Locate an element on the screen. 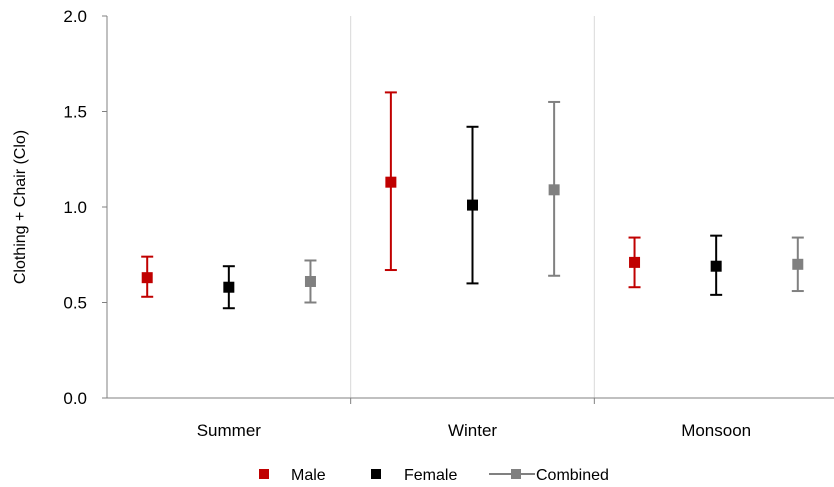 Image resolution: width=834 pixels, height=487 pixels. legend: Male Female Combined is located at coordinates (434, 475).